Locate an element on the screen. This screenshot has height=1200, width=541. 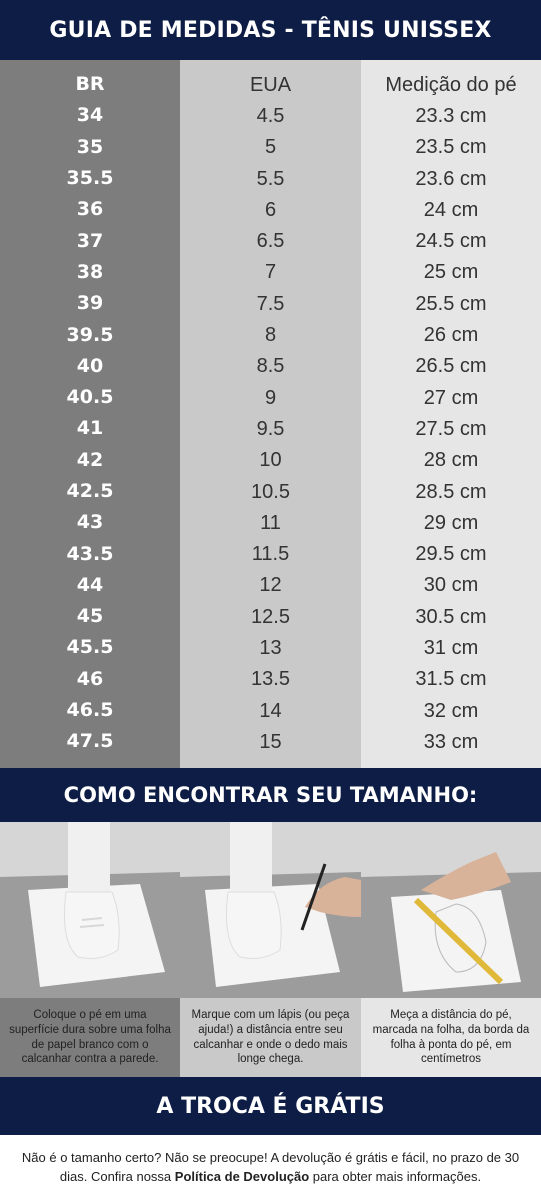
cell-eua: 7.5 is located at coordinates (270, 303).